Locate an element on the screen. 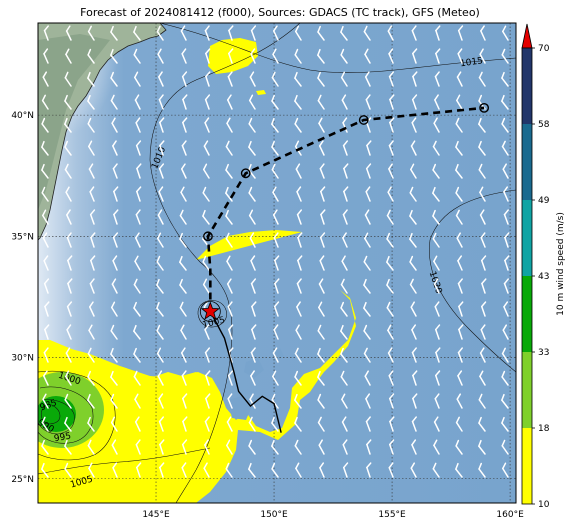 The height and width of the screenshot is (528, 575). colorbar-title: 10 m wind speed (m/s) is located at coordinates (561, 264).